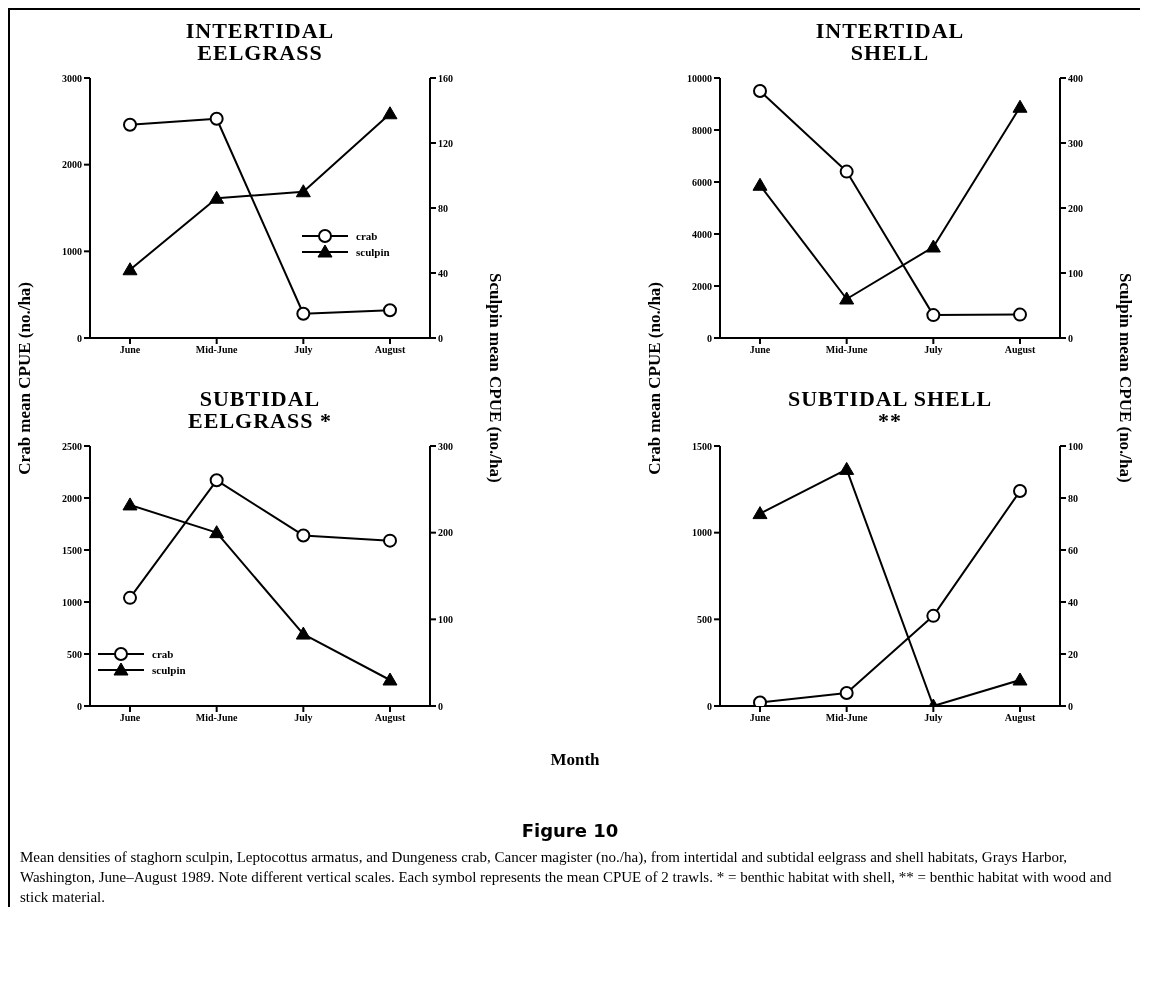  What do you see at coordinates (72, 446) in the screenshot?
I see `y-tick-label: 2500` at bounding box center [72, 446].